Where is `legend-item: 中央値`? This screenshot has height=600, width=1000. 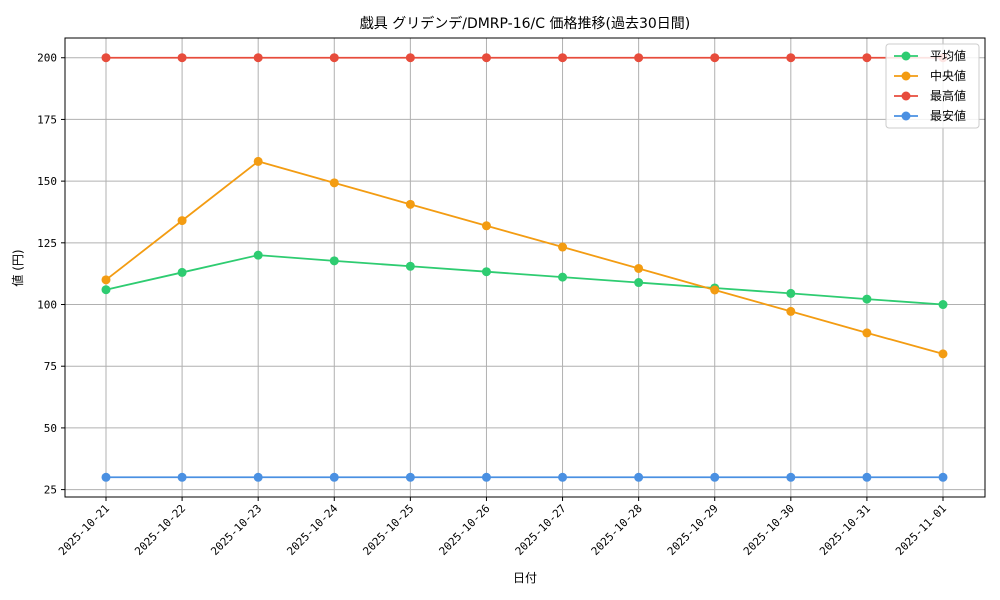
legend-item: 中央値 is located at coordinates (930, 75).